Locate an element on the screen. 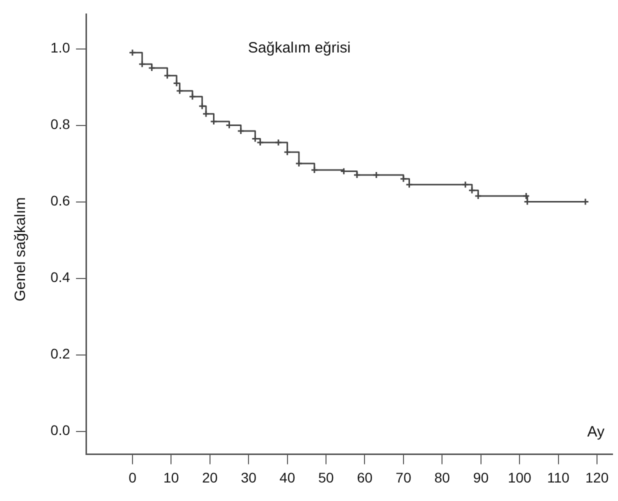  y-tick-label: 1.0 is located at coordinates (60, 48).